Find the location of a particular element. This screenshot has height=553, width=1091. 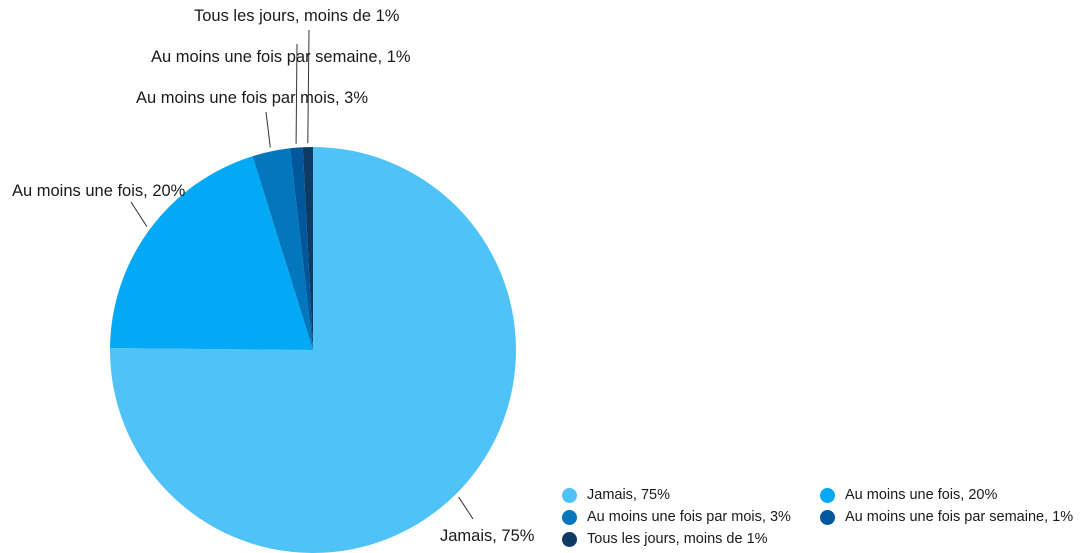

pie-slice-au-moins-une-fois is located at coordinates (211, 253).